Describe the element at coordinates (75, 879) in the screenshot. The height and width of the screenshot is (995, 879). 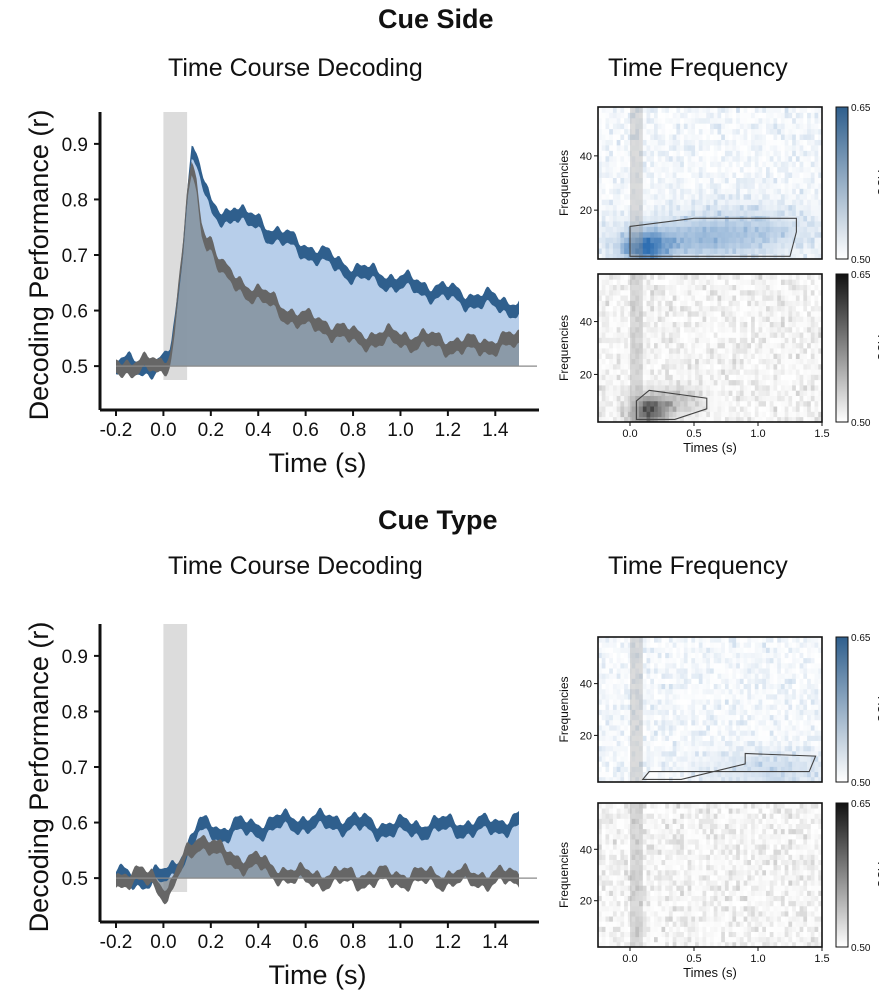
I see `tc1-y-tick-label-0: 0.5` at that location.